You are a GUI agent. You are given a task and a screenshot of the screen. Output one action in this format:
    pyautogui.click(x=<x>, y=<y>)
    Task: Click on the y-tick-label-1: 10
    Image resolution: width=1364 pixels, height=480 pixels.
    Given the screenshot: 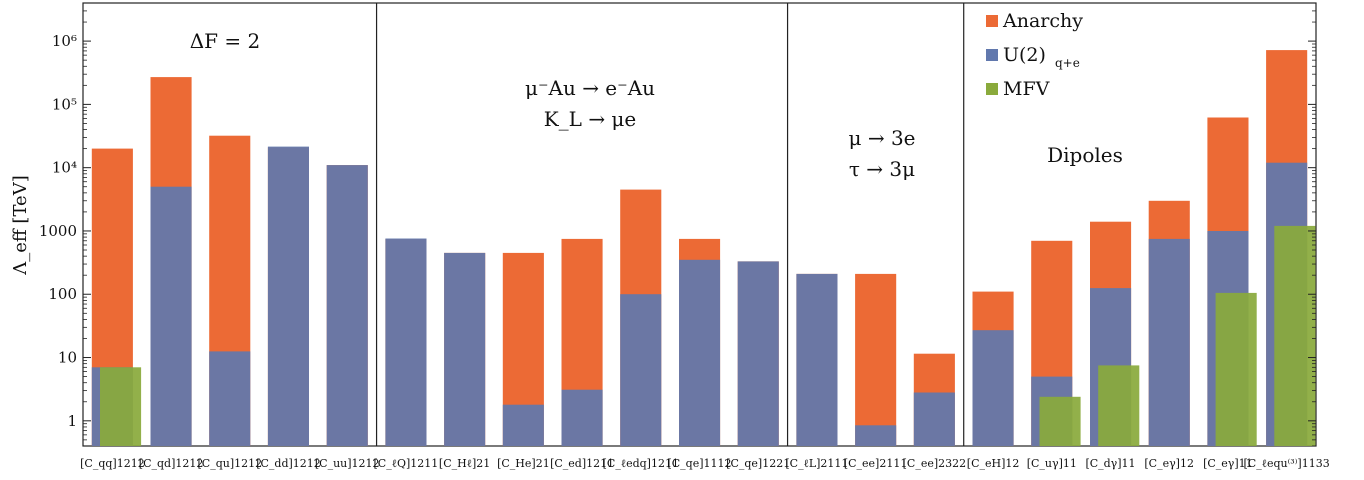 What is the action you would take?
    pyautogui.click(x=67, y=358)
    